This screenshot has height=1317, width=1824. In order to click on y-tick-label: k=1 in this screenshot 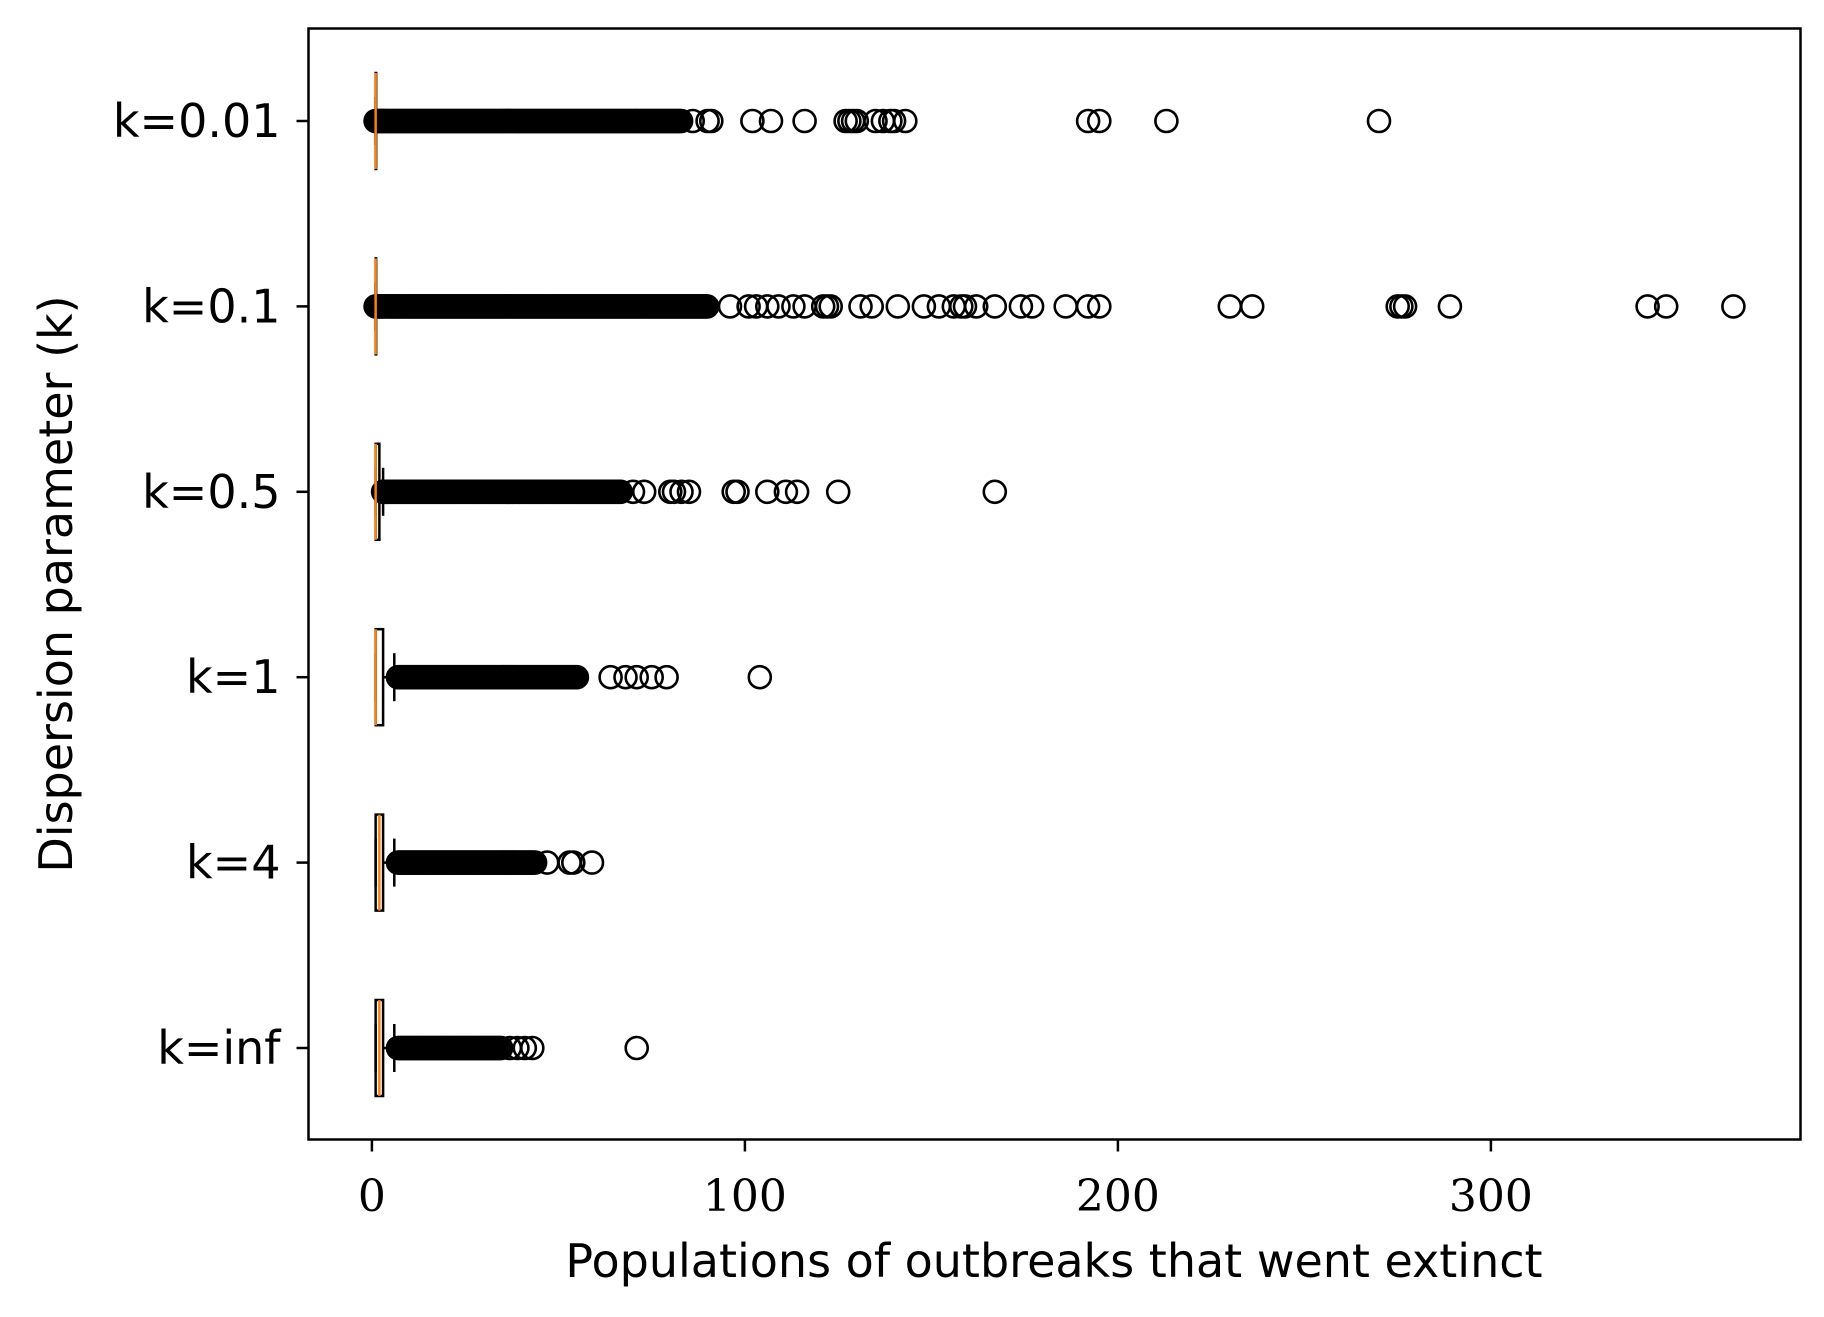, I will do `click(233, 677)`.